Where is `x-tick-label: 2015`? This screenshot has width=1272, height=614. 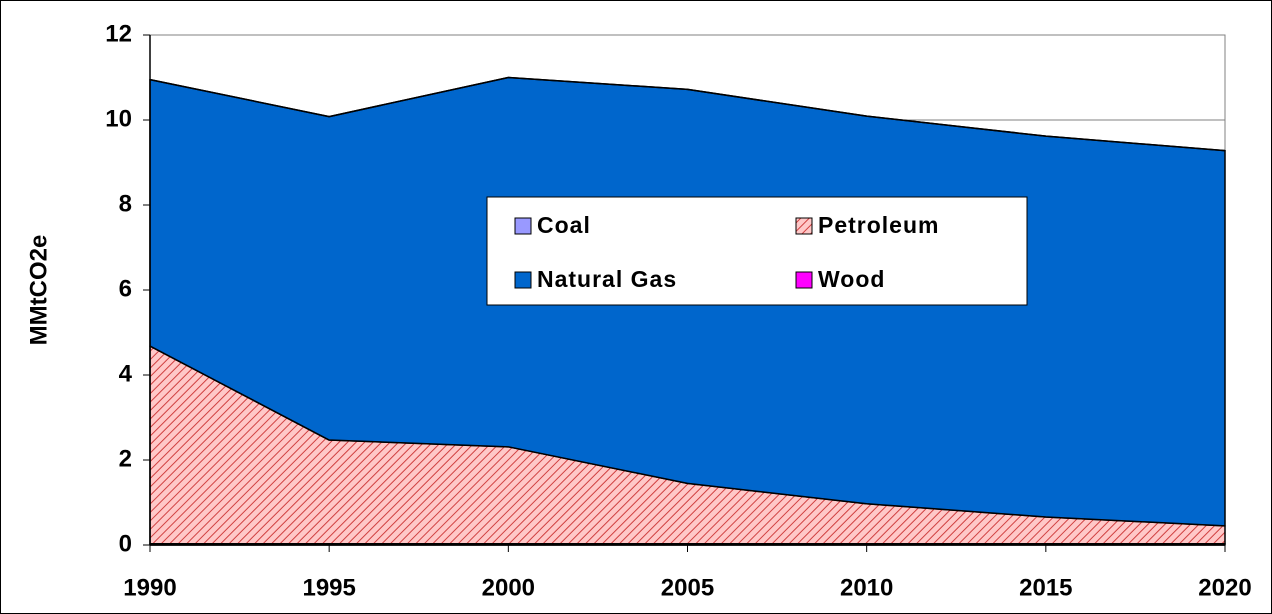 x-tick-label: 2015 is located at coordinates (1045, 587).